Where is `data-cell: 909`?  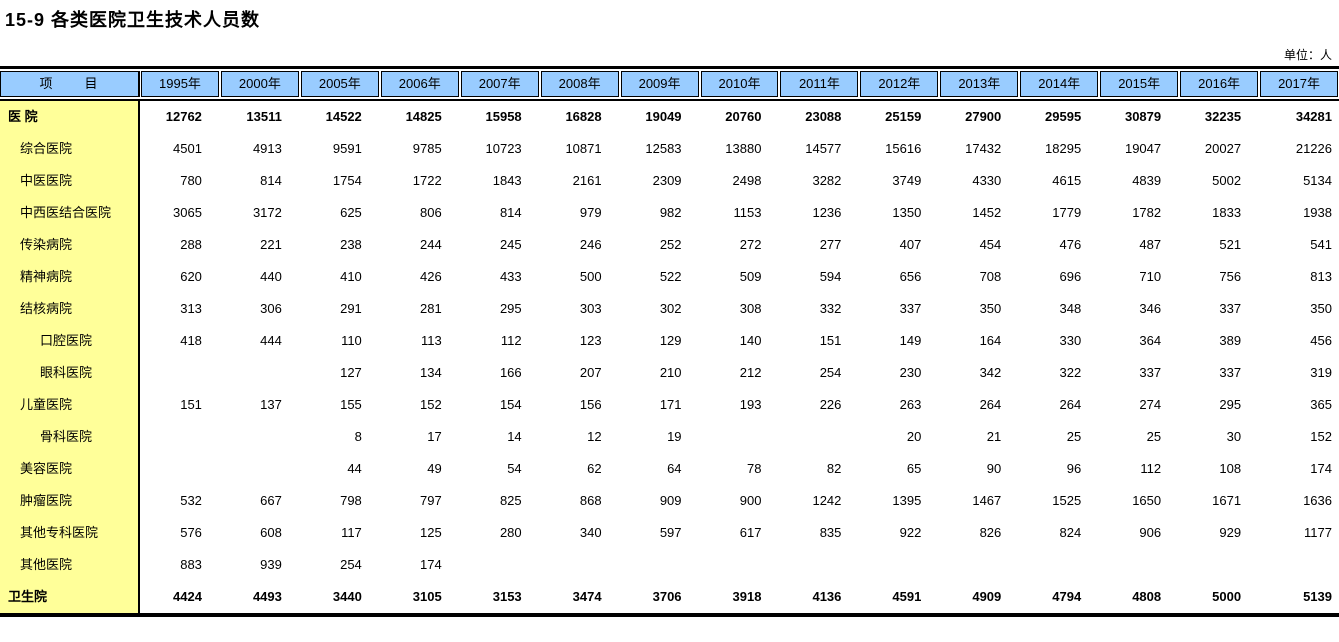
data-cell: 909 is located at coordinates (659, 501).